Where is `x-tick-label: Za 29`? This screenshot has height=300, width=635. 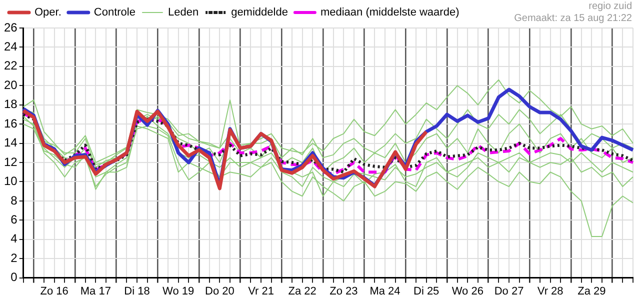
x-tick-label: Za 29 is located at coordinates (592, 291).